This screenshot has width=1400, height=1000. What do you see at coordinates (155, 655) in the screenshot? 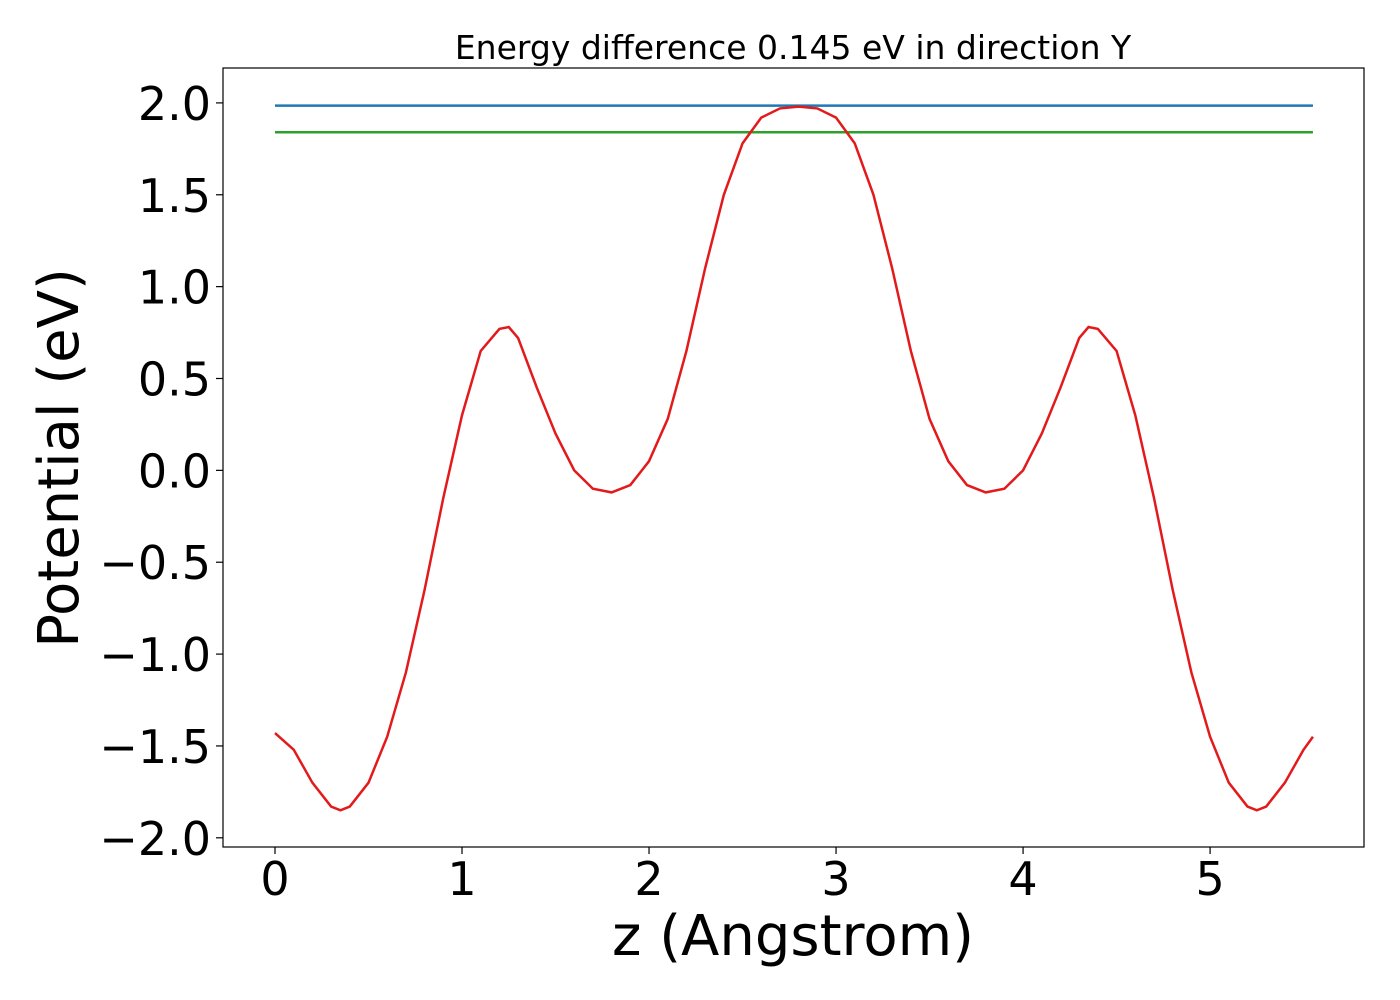
I see `y-tick-label: −1.0` at bounding box center [155, 655].